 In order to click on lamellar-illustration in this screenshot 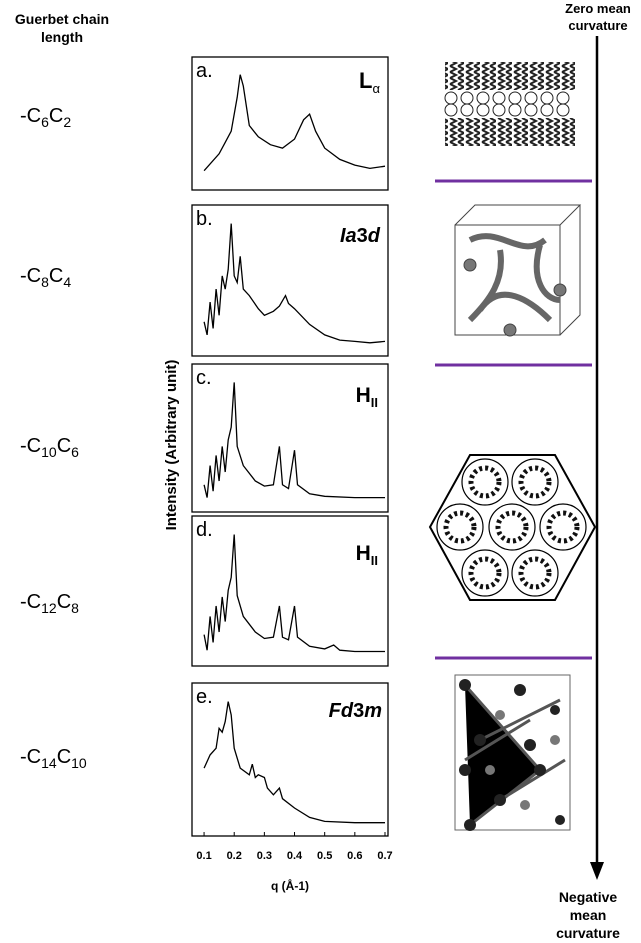, I will do `click(509, 104)`.